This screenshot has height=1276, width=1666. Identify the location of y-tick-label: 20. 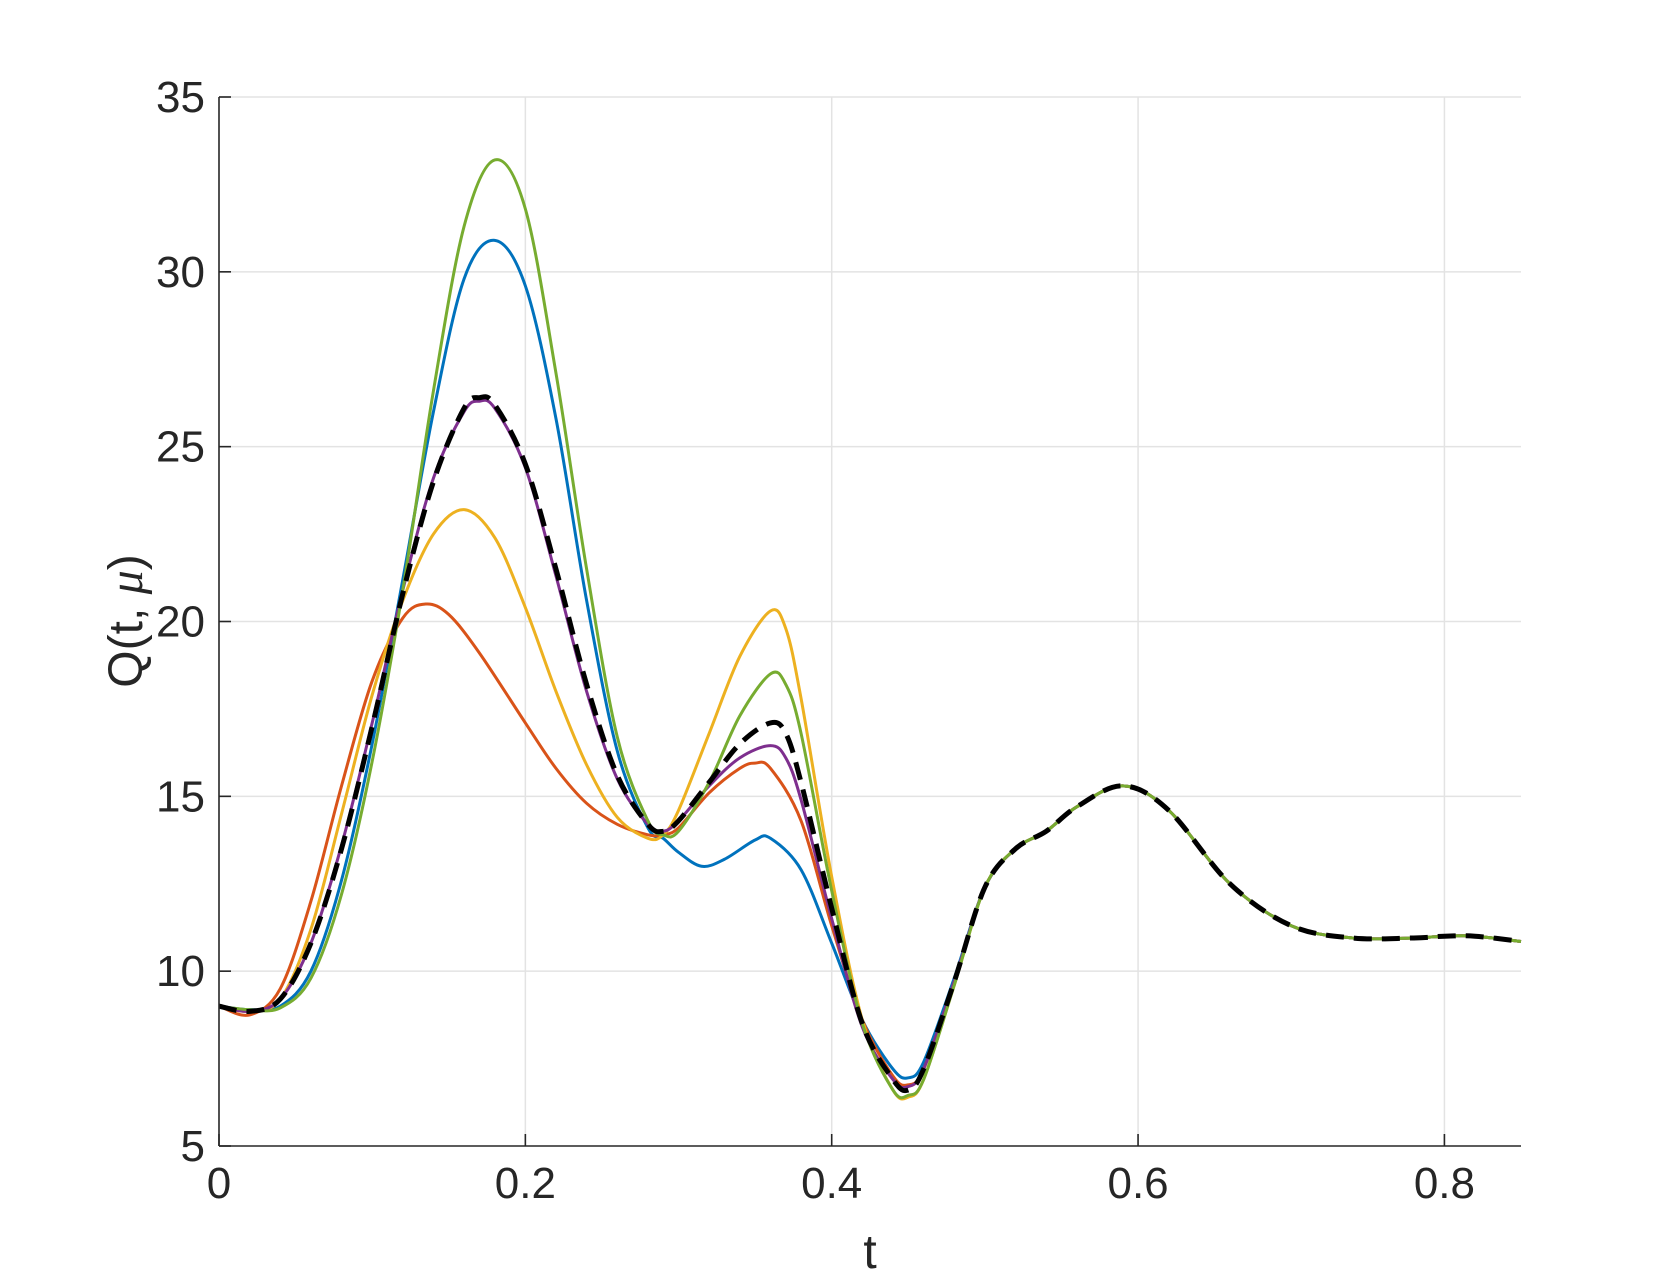
(180, 622).